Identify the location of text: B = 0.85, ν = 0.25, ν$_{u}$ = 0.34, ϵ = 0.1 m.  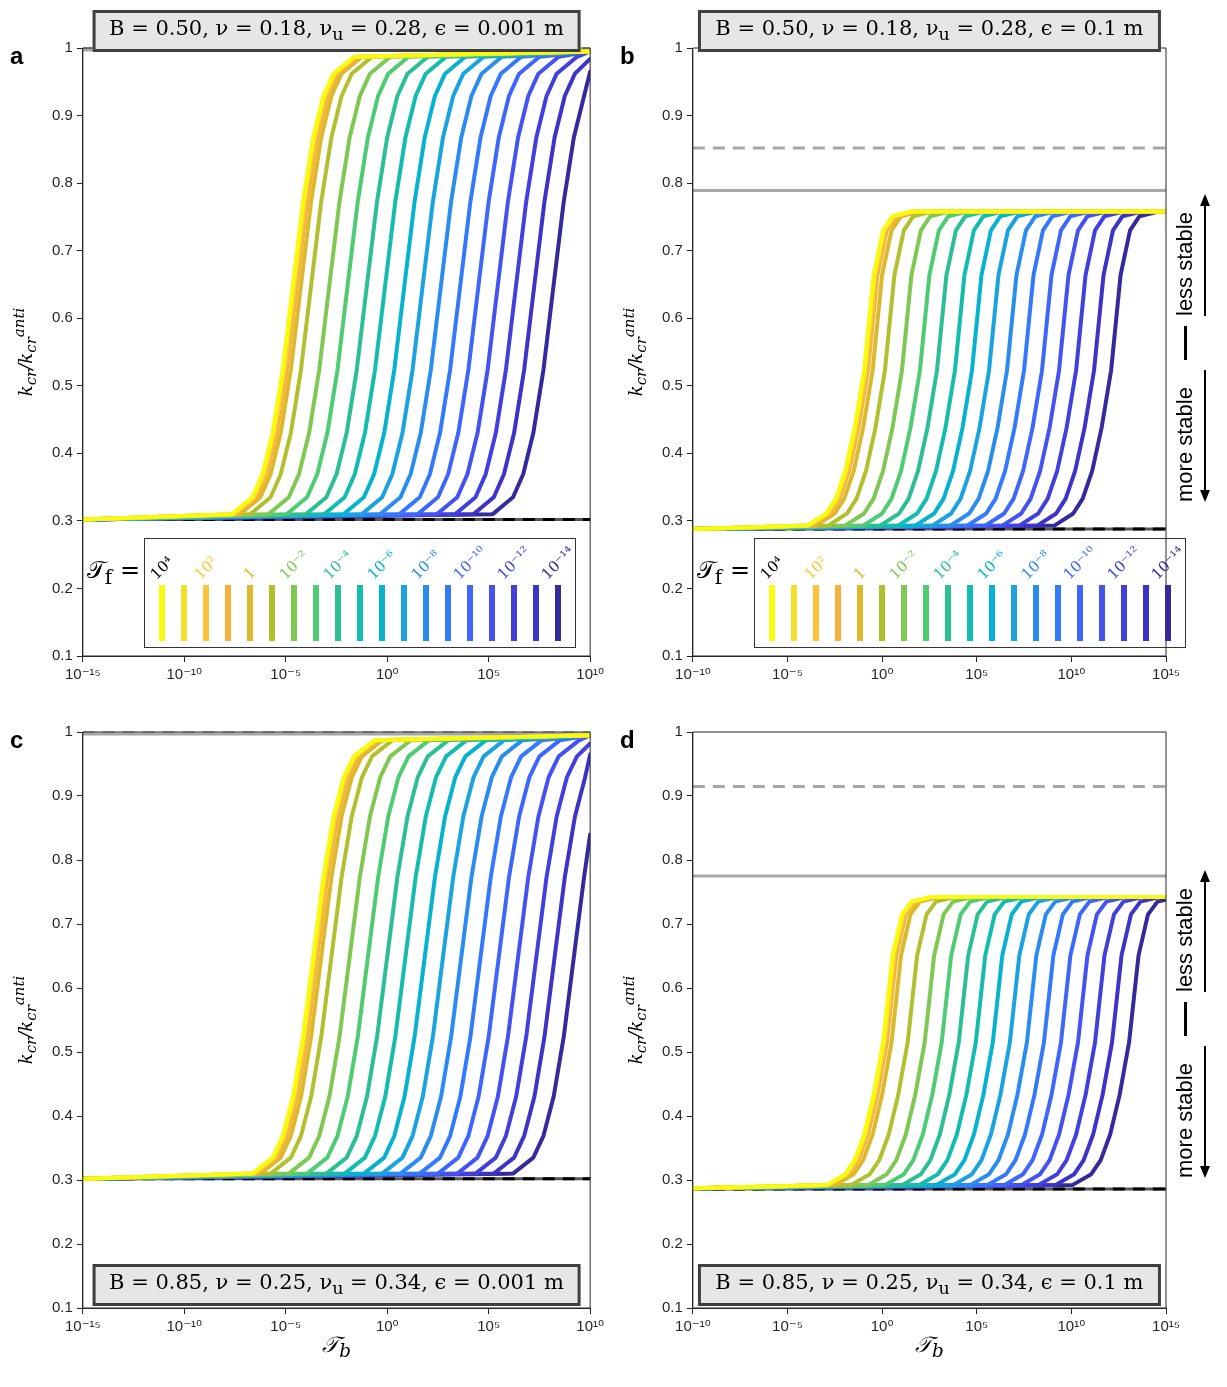
(929, 1285).